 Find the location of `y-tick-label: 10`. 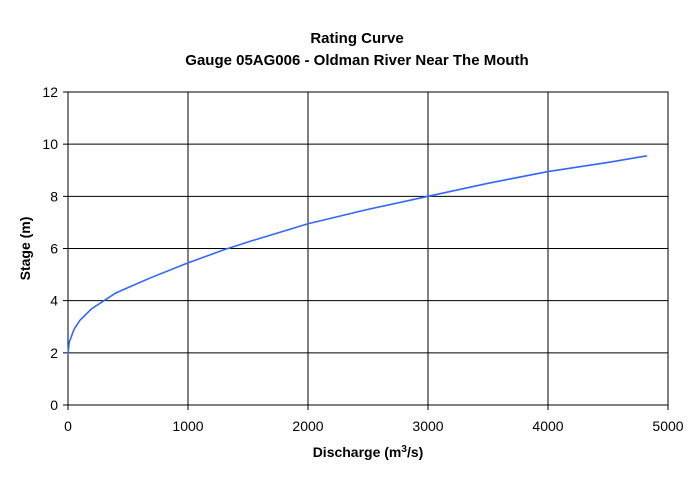

y-tick-label: 10 is located at coordinates (50, 144).